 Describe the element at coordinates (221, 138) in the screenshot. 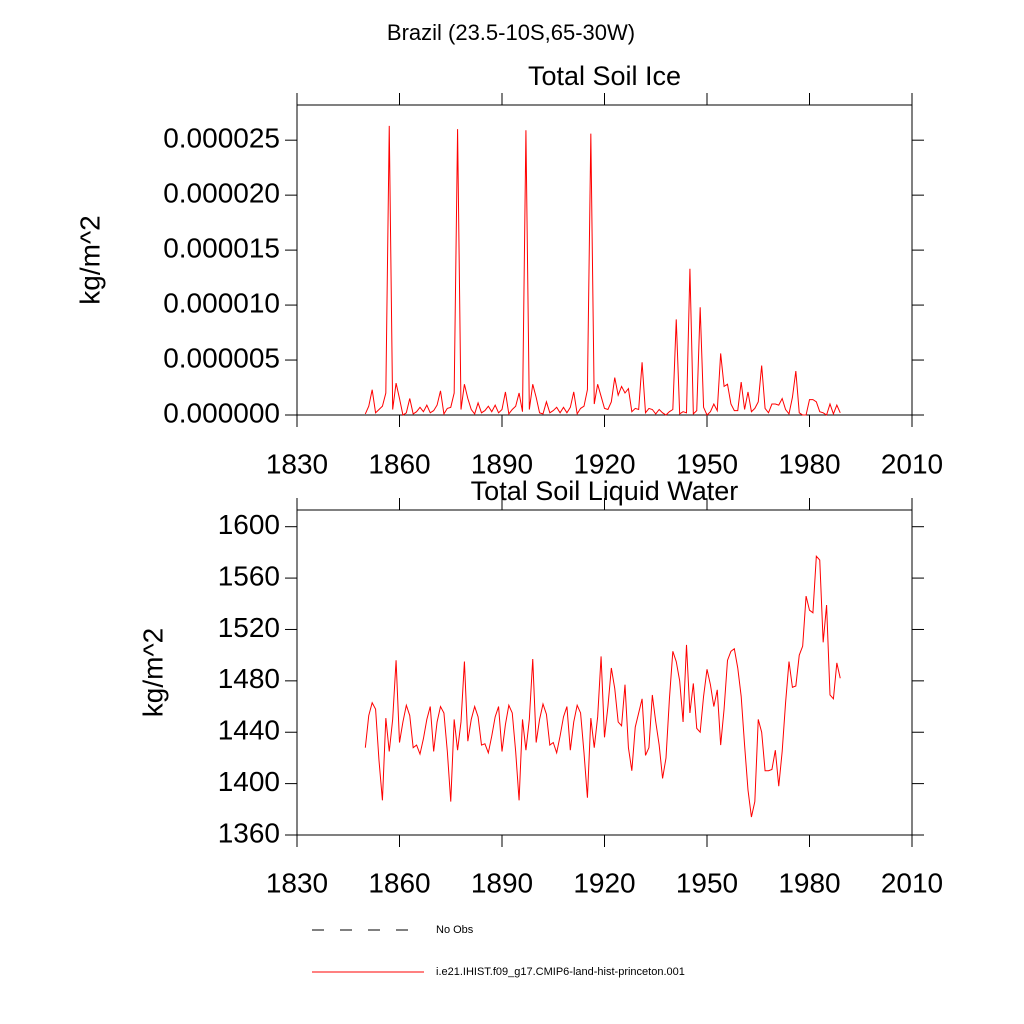

I see `y-tick-label: 0.000025` at that location.